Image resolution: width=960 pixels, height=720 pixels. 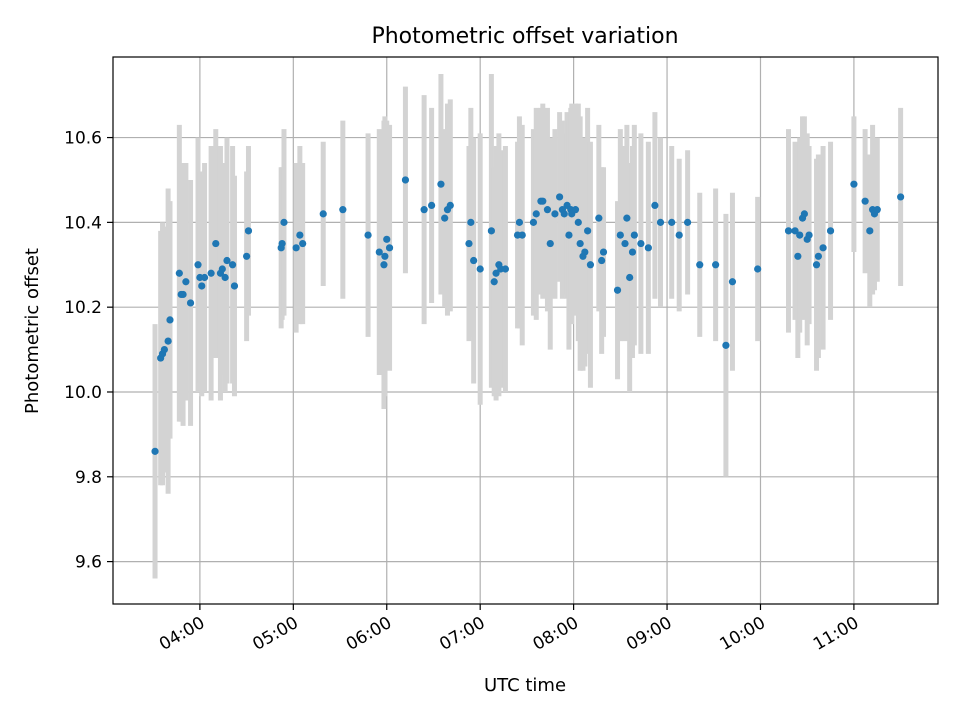 I want to click on x-tick-label: 05:00, so click(x=275, y=634).